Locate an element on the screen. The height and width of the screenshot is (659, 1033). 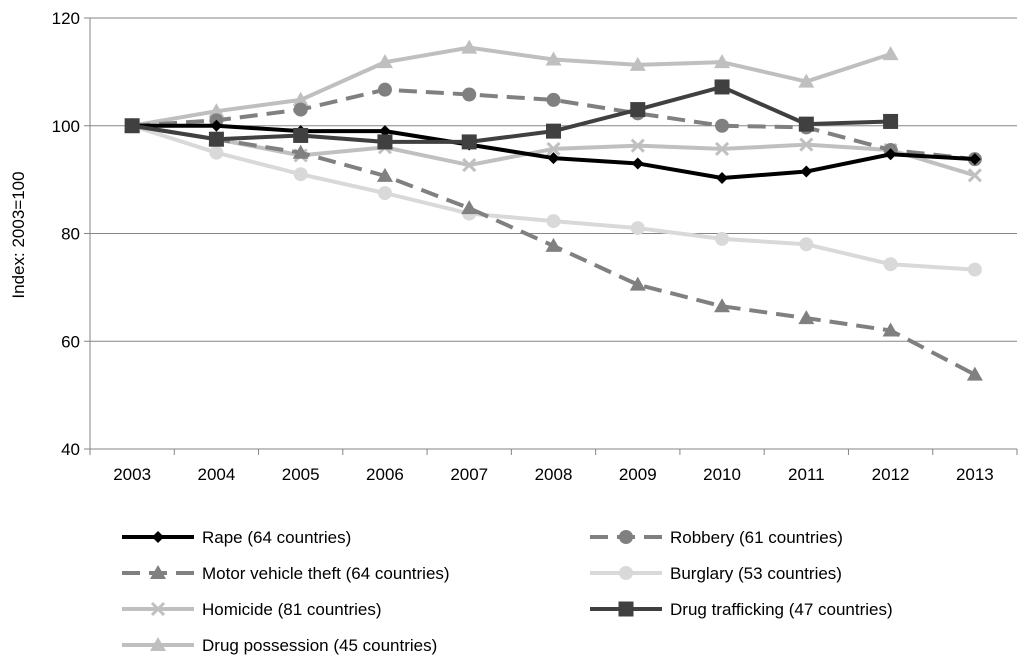
legend-label: Burglary (53 countries) is located at coordinates (756, 573).